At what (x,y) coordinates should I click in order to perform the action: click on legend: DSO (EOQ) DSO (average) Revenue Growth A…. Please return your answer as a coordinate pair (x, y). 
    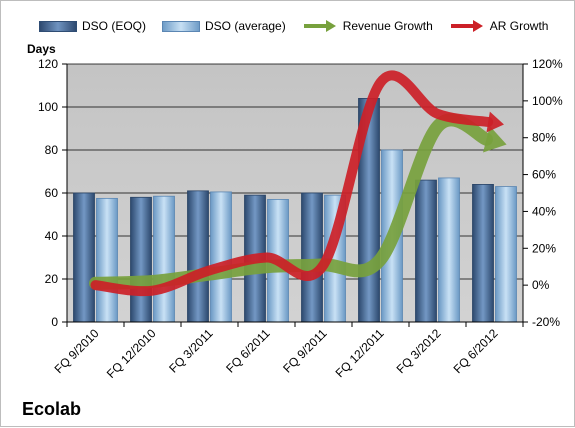
    Looking at the image, I should click on (301, 26).